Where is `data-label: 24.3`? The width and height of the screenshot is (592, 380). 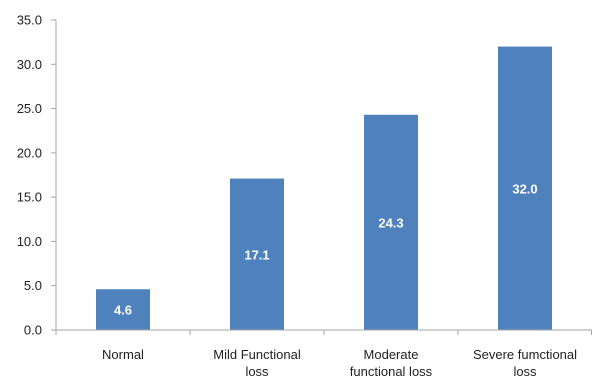 data-label: 24.3 is located at coordinates (390, 222).